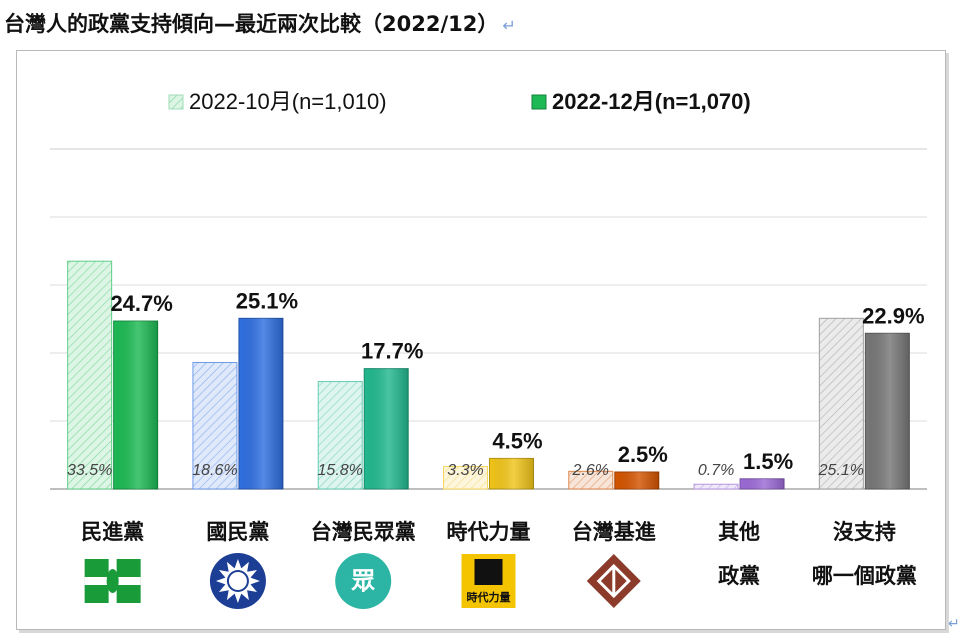 This screenshot has height=637, width=965. Describe the element at coordinates (864, 576) in the screenshot. I see `category-label: 哪一個政黨` at that location.